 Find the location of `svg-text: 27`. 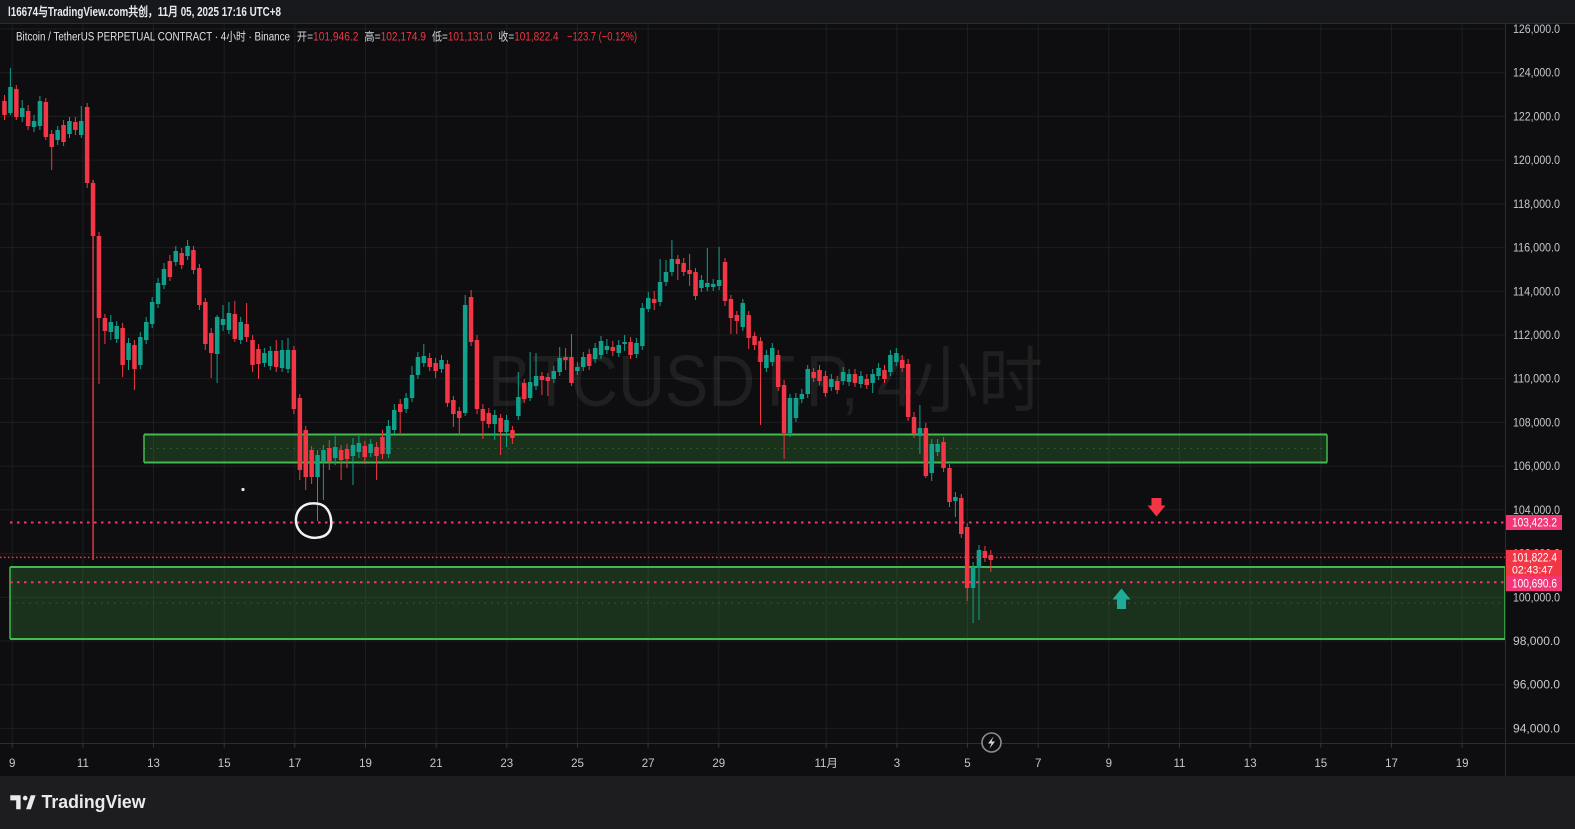

svg-text: 27 is located at coordinates (648, 764).